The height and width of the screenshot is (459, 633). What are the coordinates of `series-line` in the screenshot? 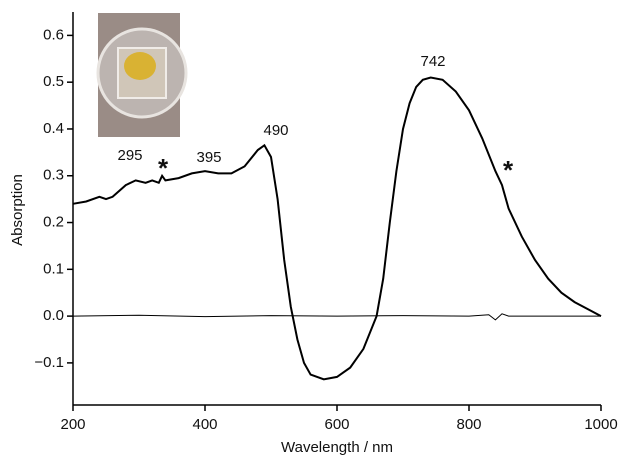 It's located at (336, 317).